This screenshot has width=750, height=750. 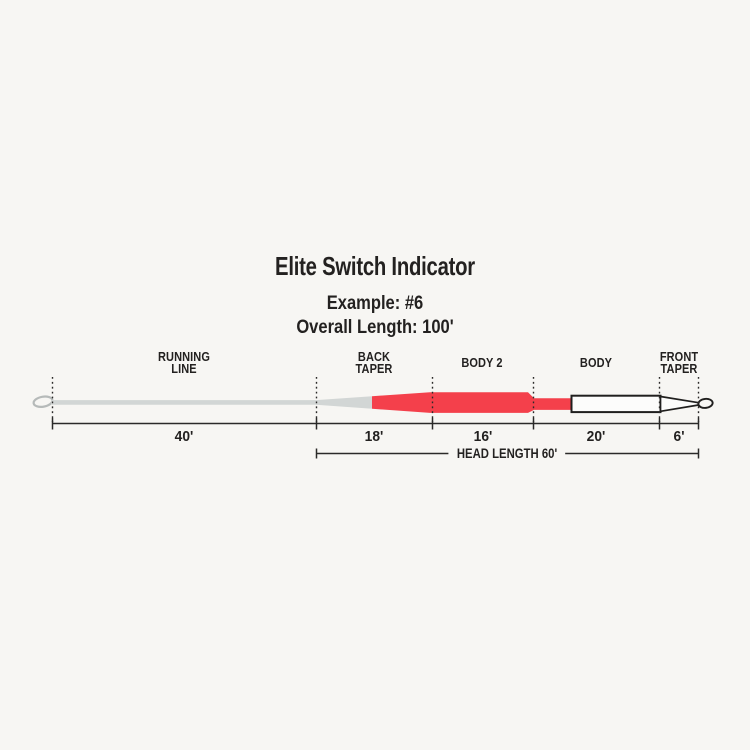 What do you see at coordinates (483, 436) in the screenshot?
I see `dimension-label-body2: 16'` at bounding box center [483, 436].